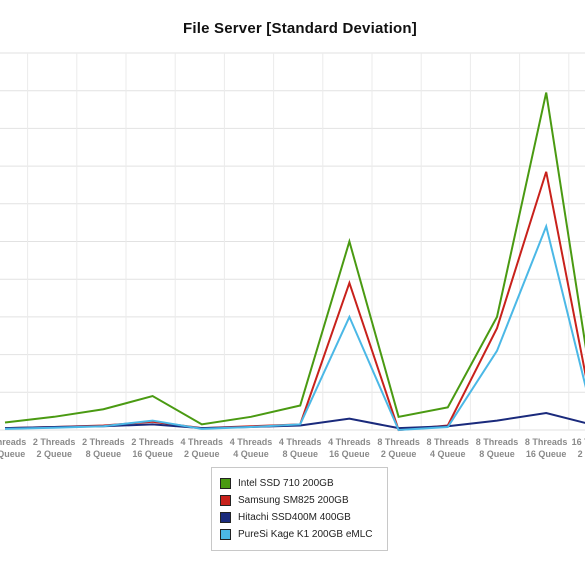 This screenshot has height=567, width=585. What do you see at coordinates (578, 442) in the screenshot?
I see `x-tick-label: 16 Threads` at bounding box center [578, 442].